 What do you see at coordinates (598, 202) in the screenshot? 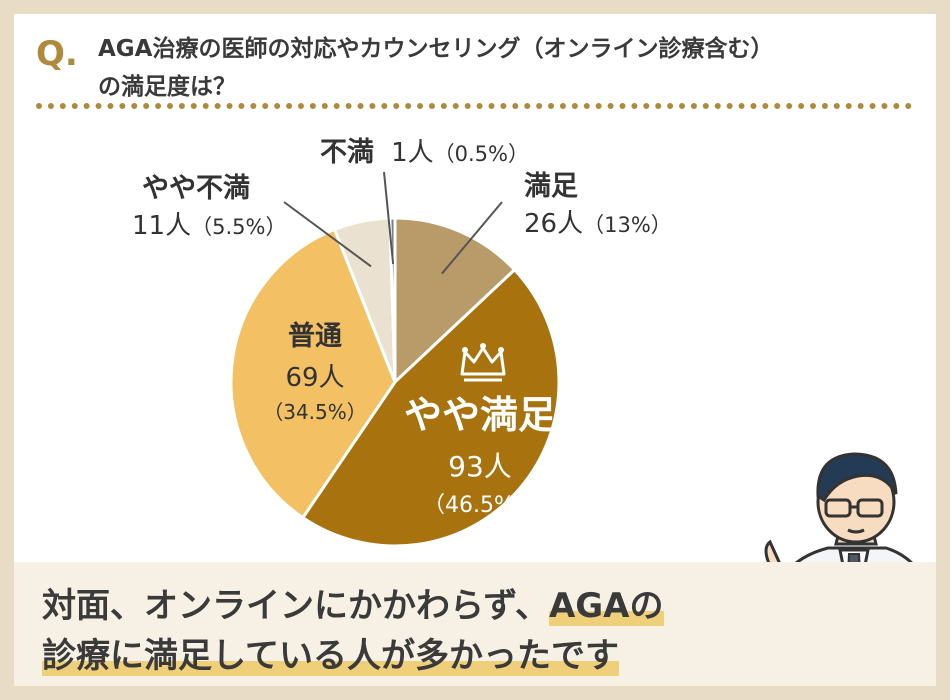
I see `label-manzoku: 満足 26人（13%）` at bounding box center [598, 202].